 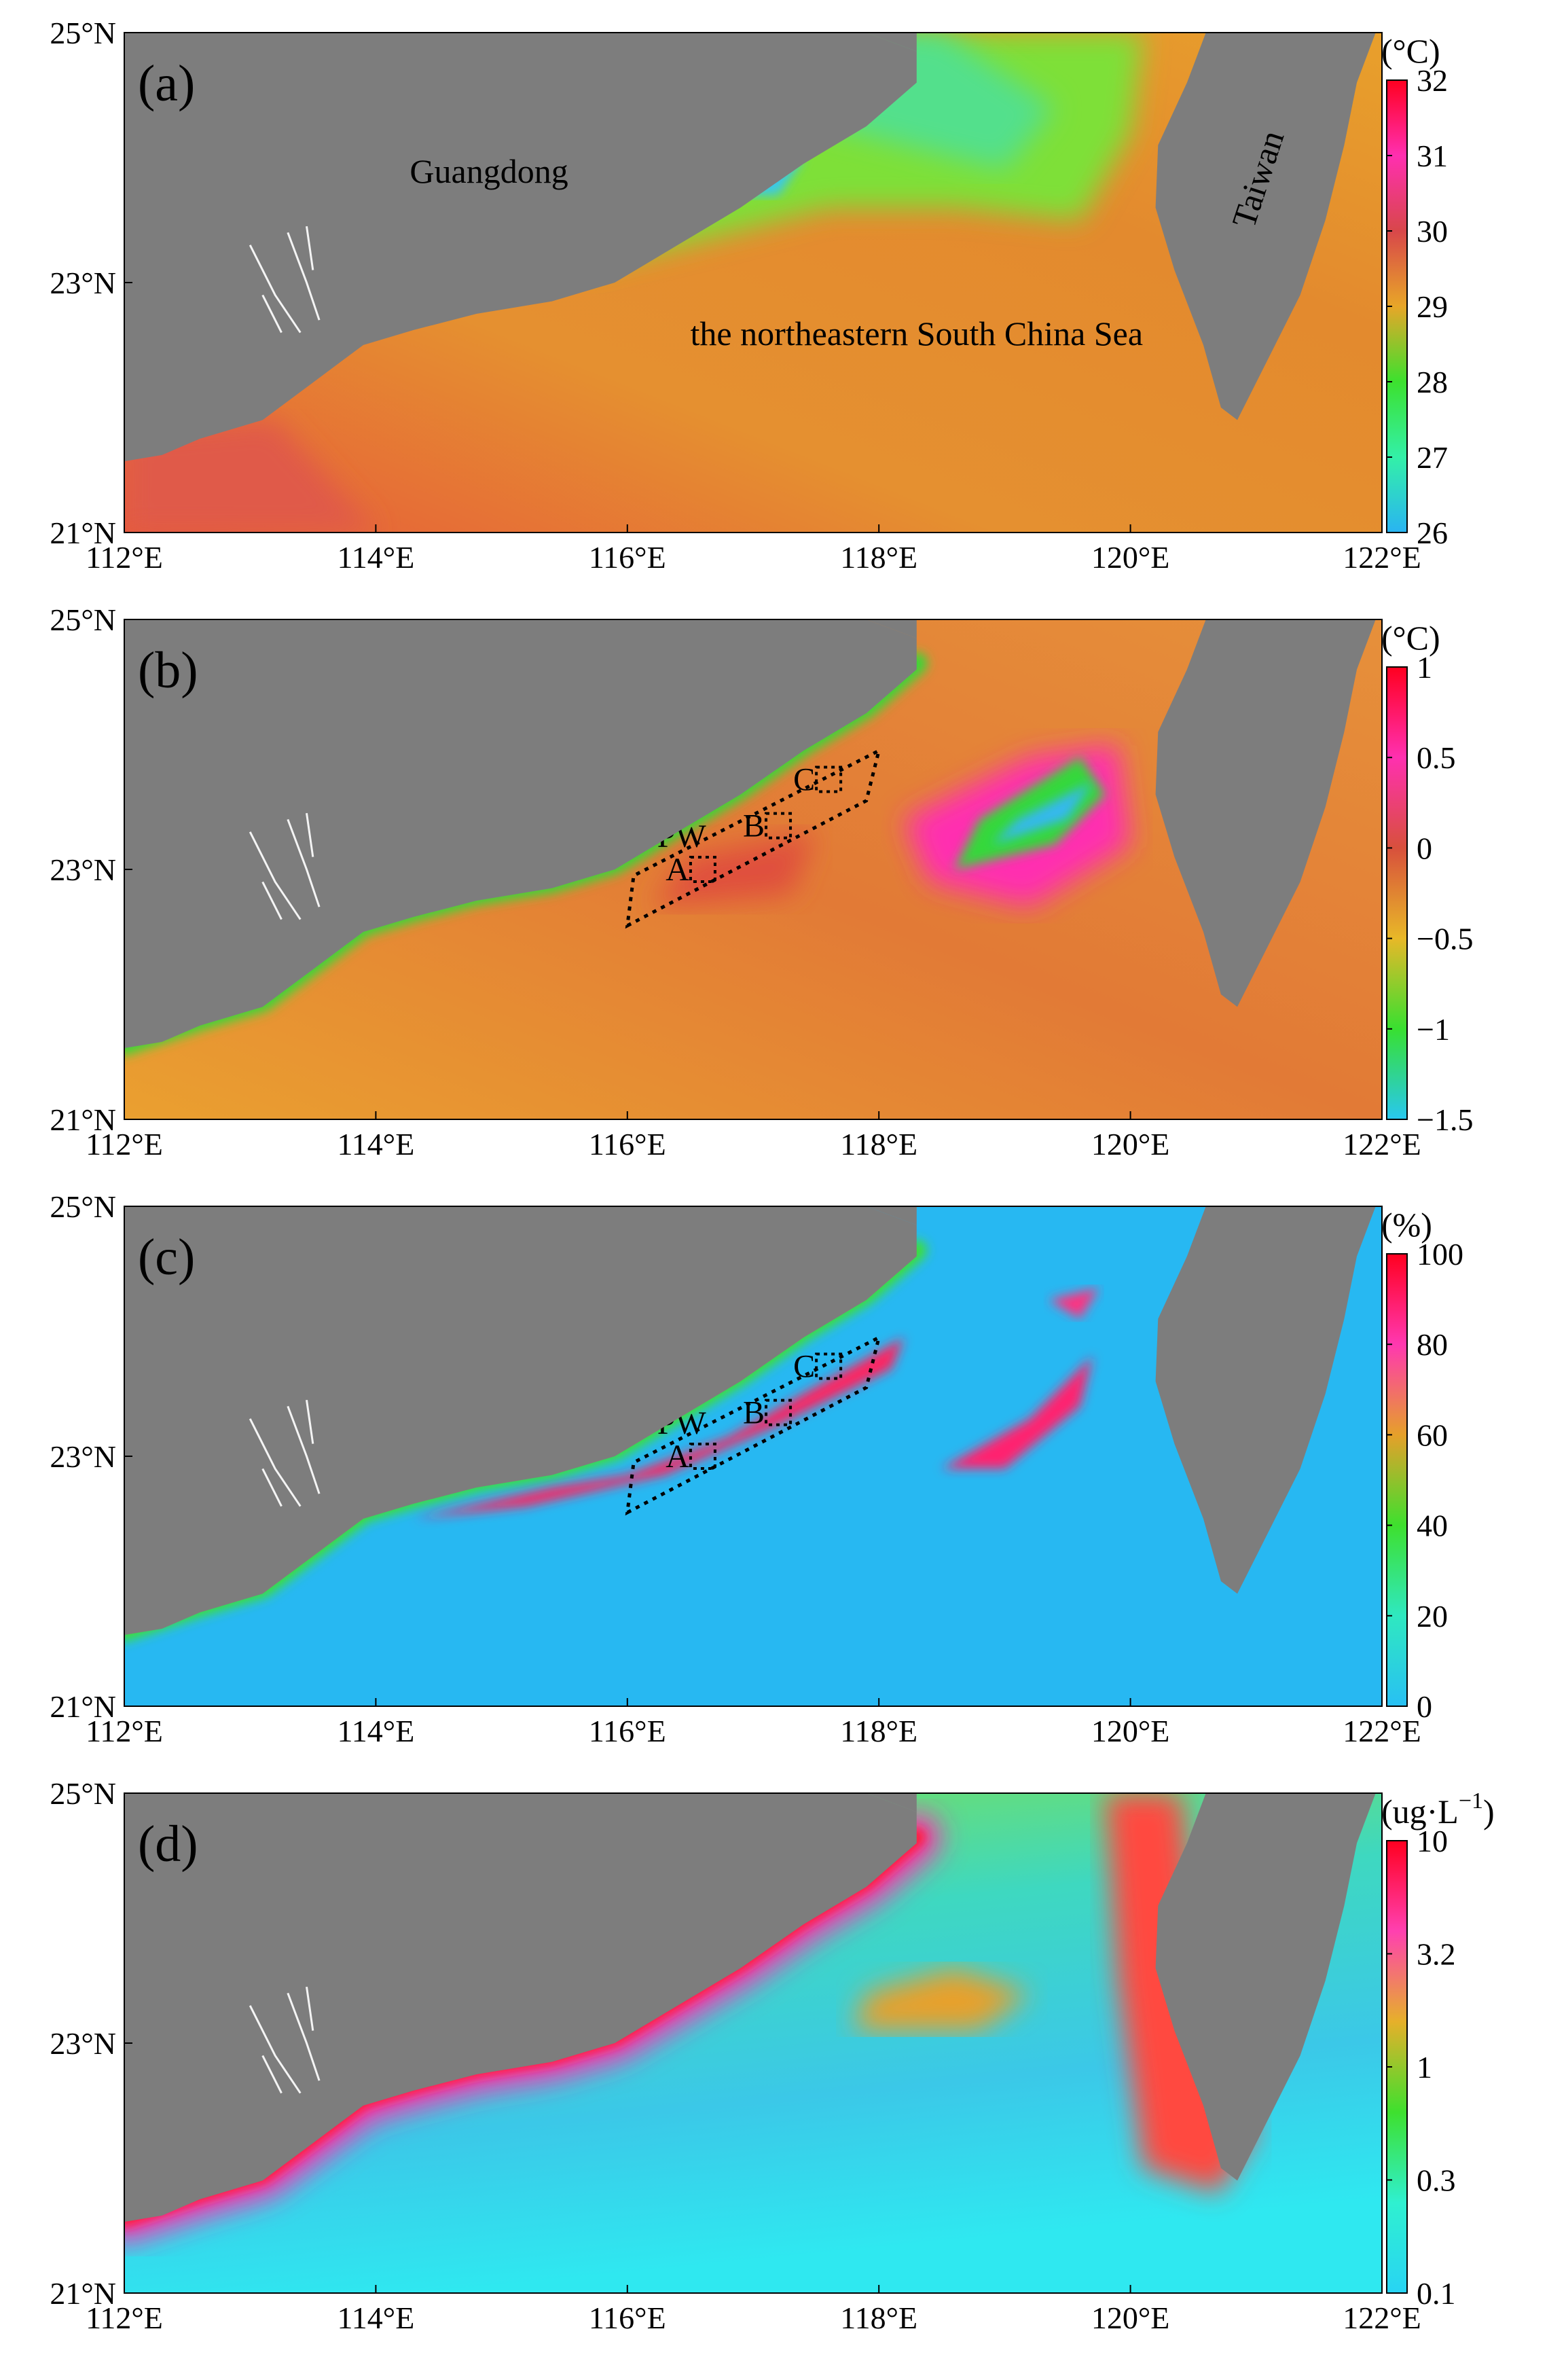 I want to click on offshore-bloom, so click(x=942, y=1999).